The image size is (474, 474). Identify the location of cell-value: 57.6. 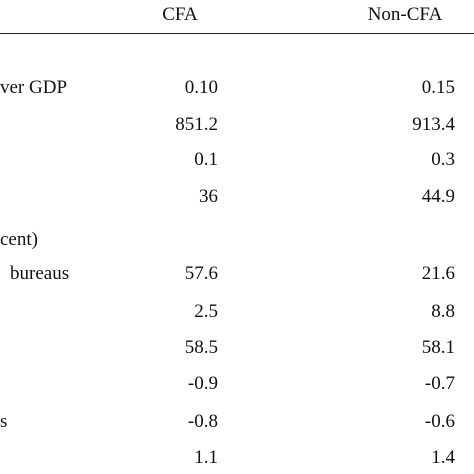
(201, 273).